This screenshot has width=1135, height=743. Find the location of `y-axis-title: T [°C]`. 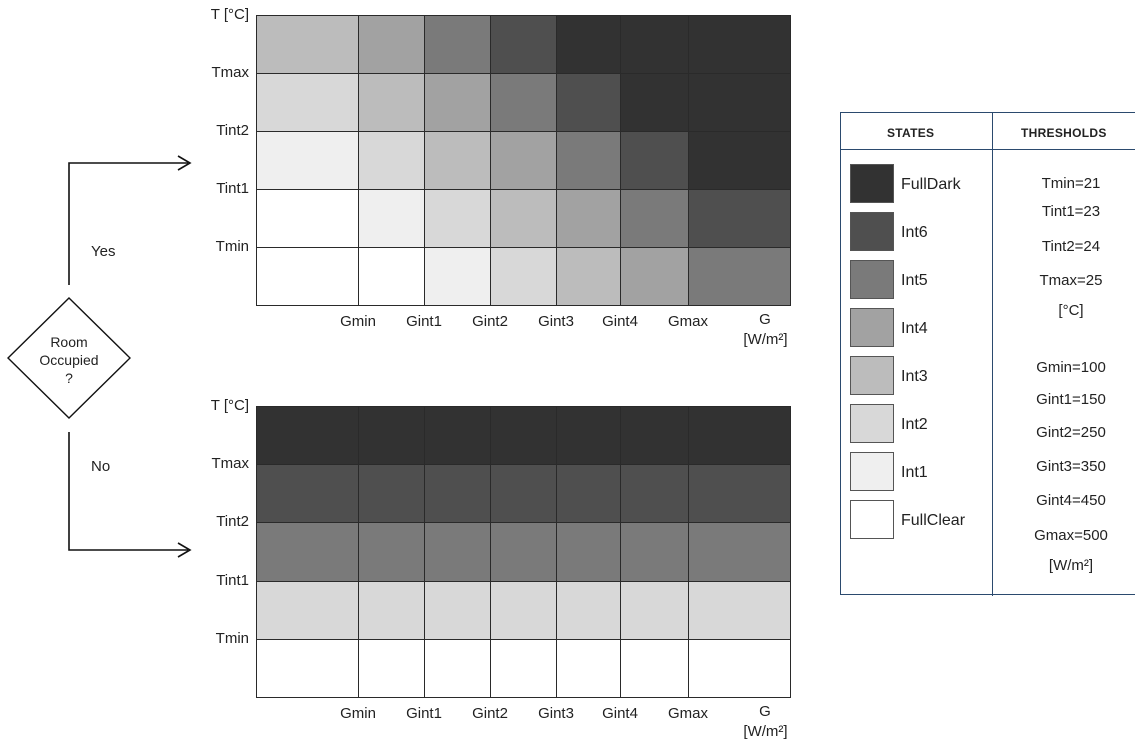

y-axis-title: T [°C] is located at coordinates (229, 14).